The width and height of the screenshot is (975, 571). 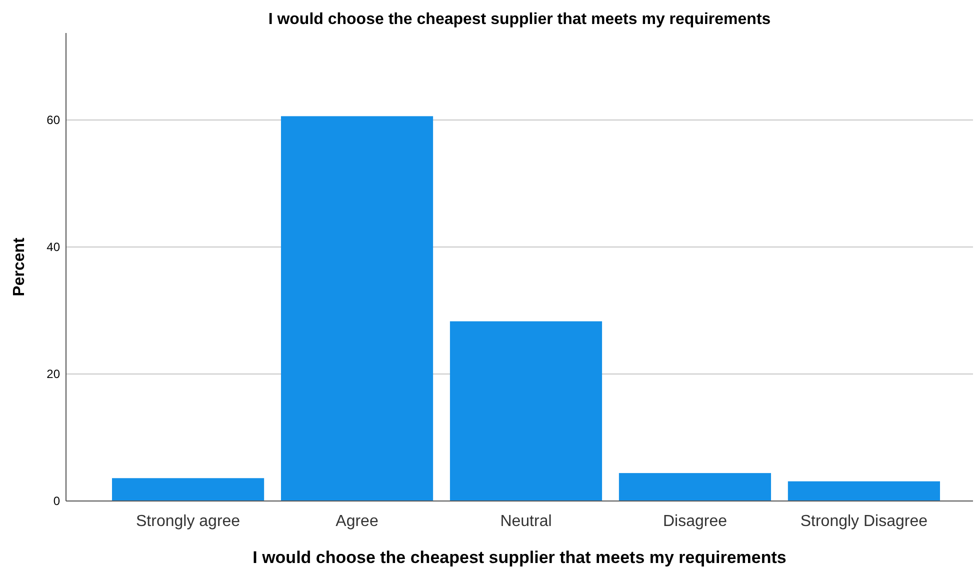 What do you see at coordinates (864, 521) in the screenshot?
I see `x-tick-label: Strongly Disagree` at bounding box center [864, 521].